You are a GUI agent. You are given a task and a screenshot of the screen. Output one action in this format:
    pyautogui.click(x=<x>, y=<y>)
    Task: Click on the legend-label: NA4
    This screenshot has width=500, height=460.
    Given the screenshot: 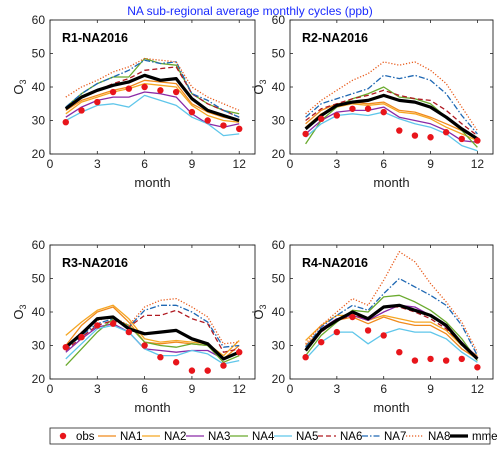 What is the action you would take?
    pyautogui.click(x=263, y=437)
    